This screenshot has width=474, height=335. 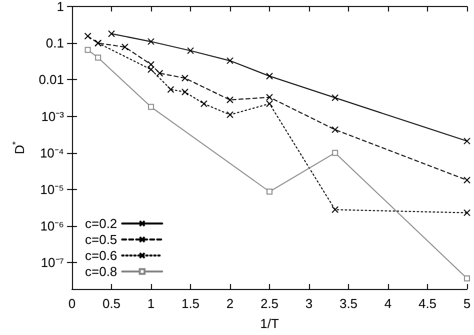 What do you see at coordinates (101, 255) in the screenshot?
I see `legend-label: c=0.6` at bounding box center [101, 255].